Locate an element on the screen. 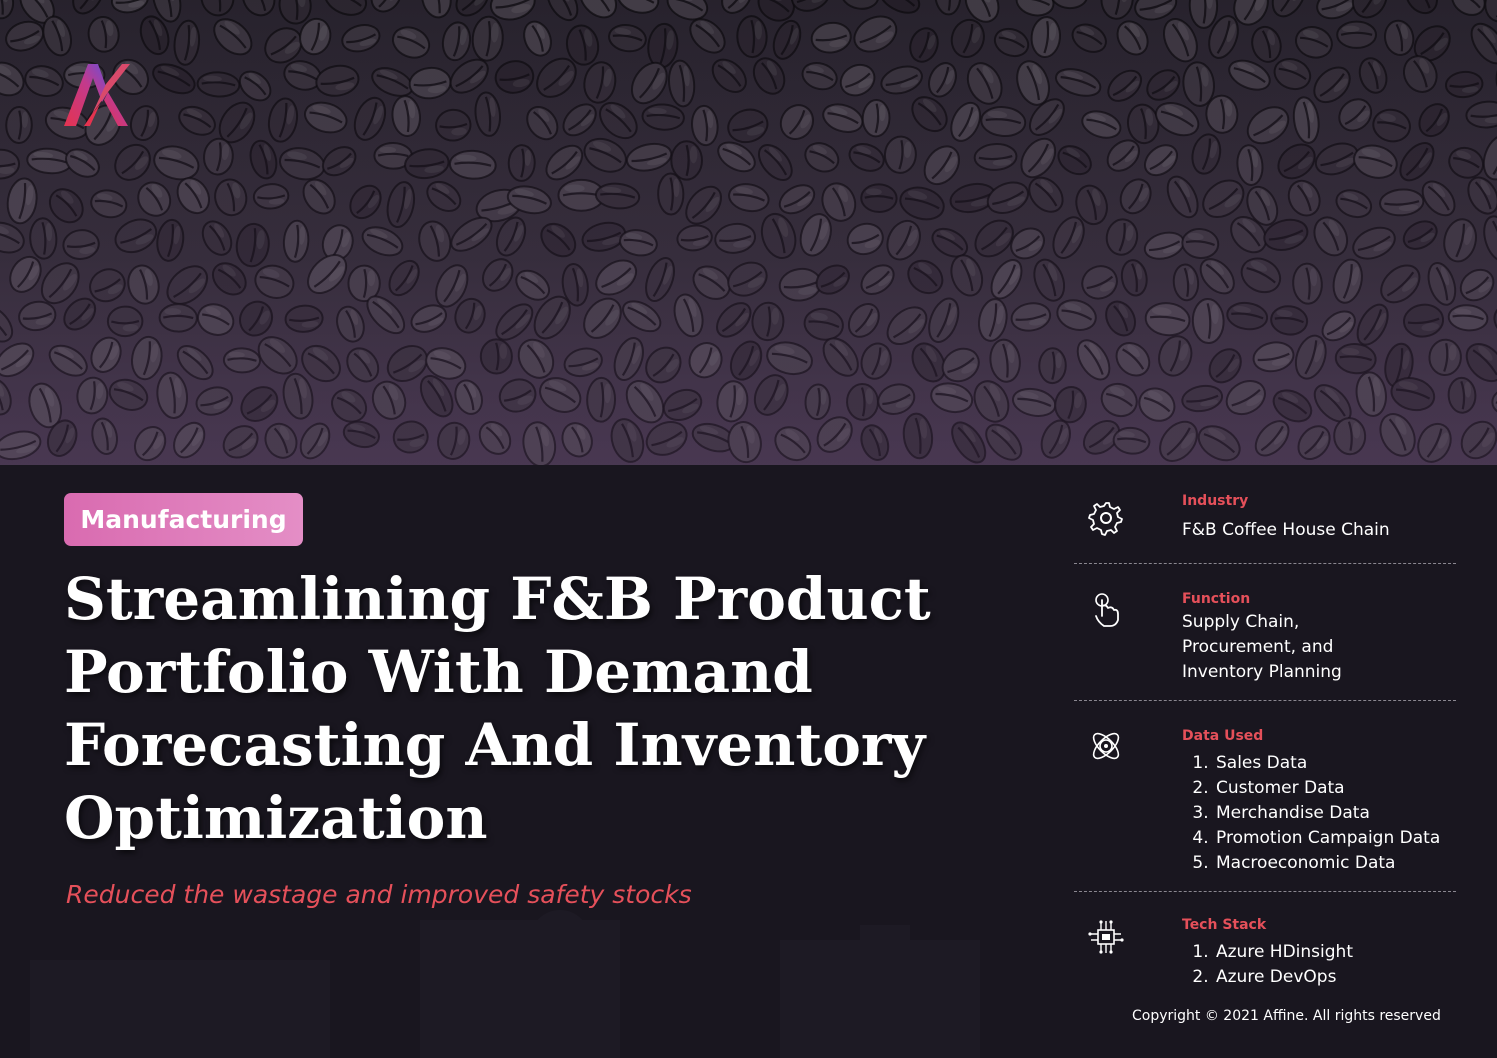 This screenshot has width=1497, height=1058. atom-icon is located at coordinates (1106, 746).